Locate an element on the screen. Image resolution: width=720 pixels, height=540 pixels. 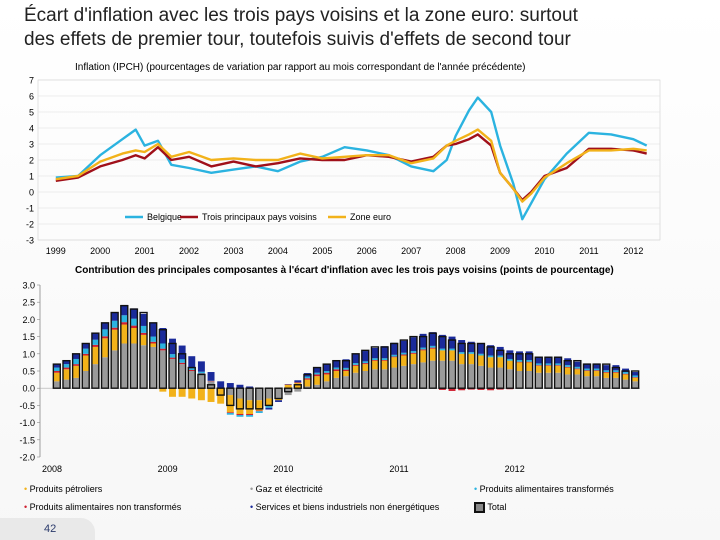
chart2-xtick-label: 2008 is located at coordinates (52, 469).